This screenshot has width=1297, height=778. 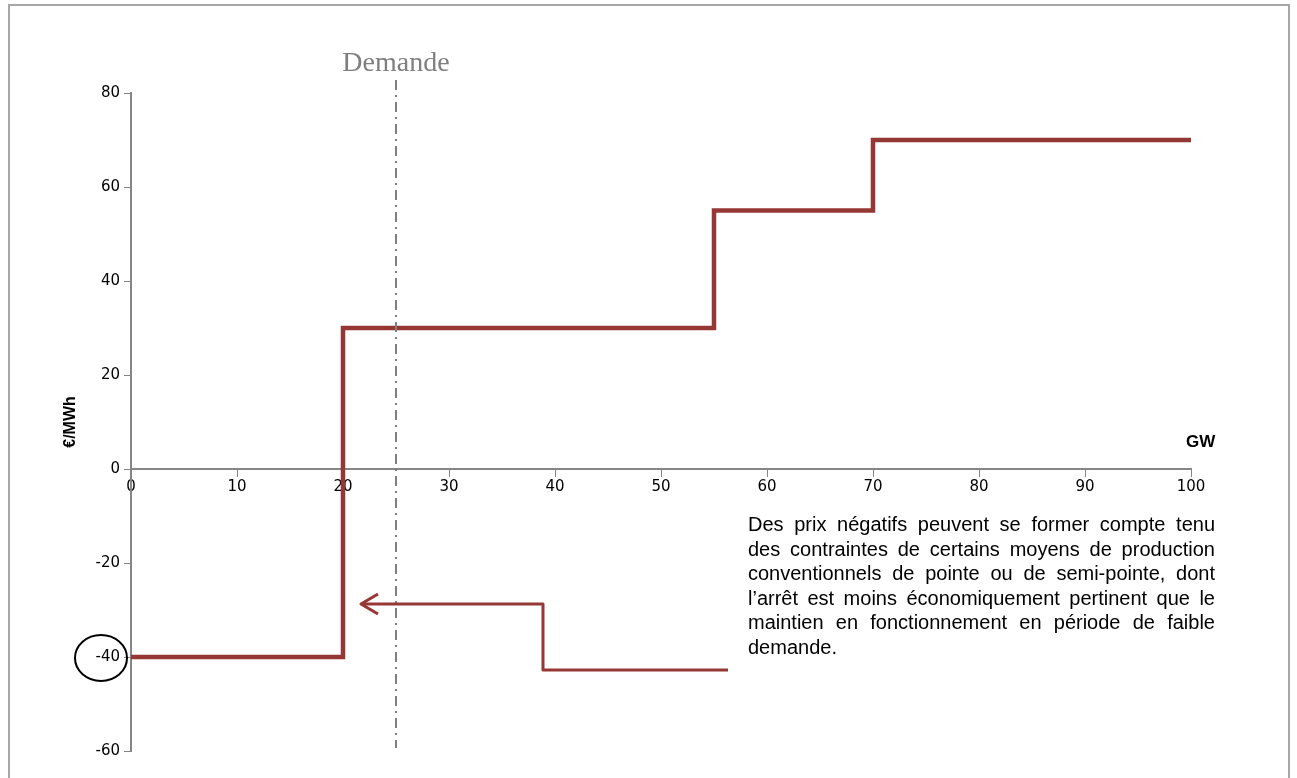 What do you see at coordinates (237, 485) in the screenshot?
I see `x-tick-label: 10` at bounding box center [237, 485].